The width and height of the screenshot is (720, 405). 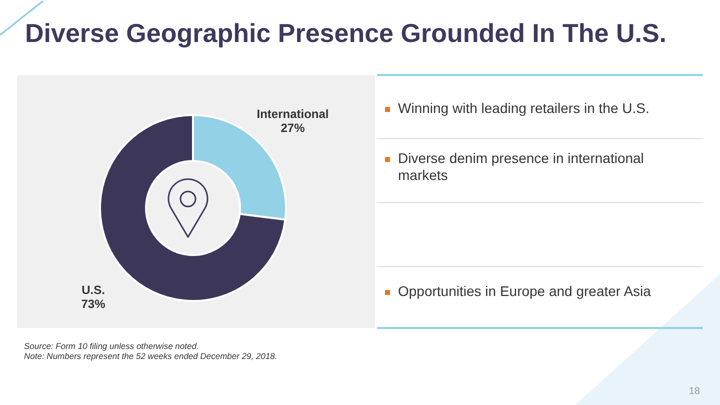 What do you see at coordinates (93, 303) in the screenshot?
I see `data-label: 73%` at bounding box center [93, 303].